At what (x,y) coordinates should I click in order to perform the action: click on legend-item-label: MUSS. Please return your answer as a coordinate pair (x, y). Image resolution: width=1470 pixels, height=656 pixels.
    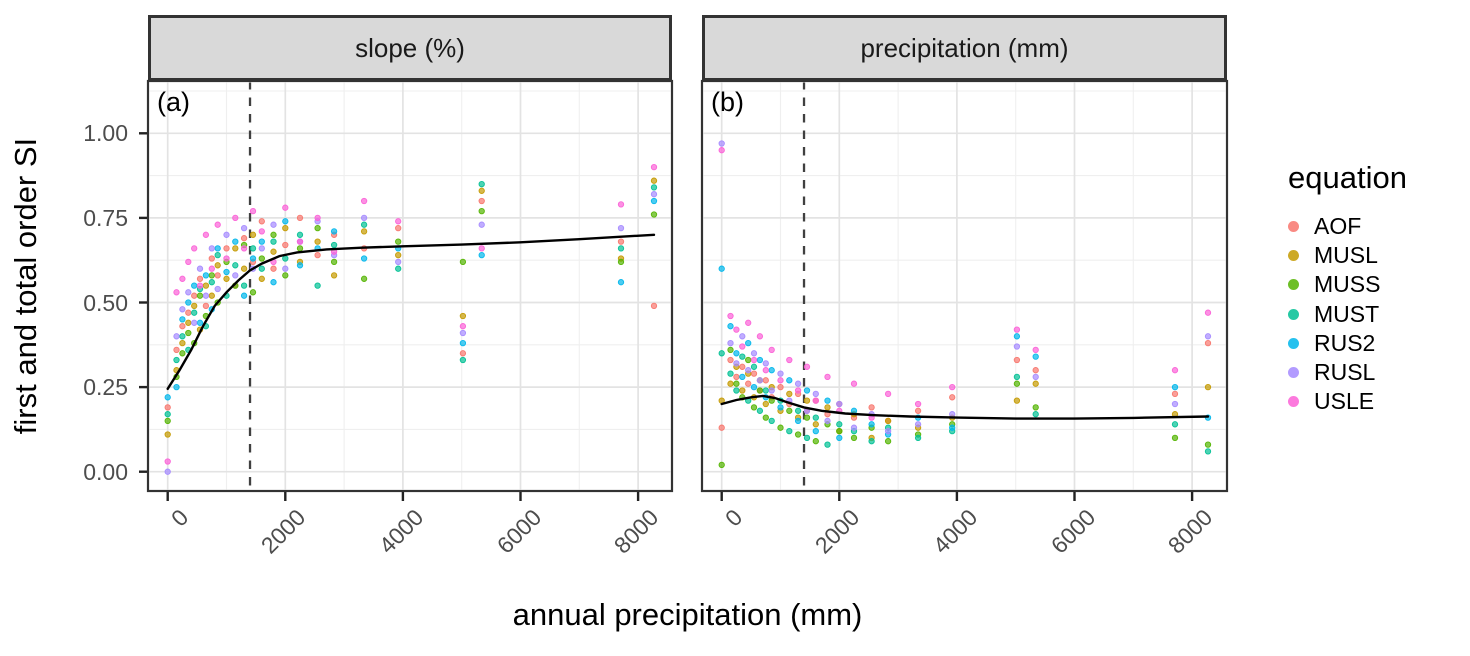
    Looking at the image, I should click on (1347, 284).